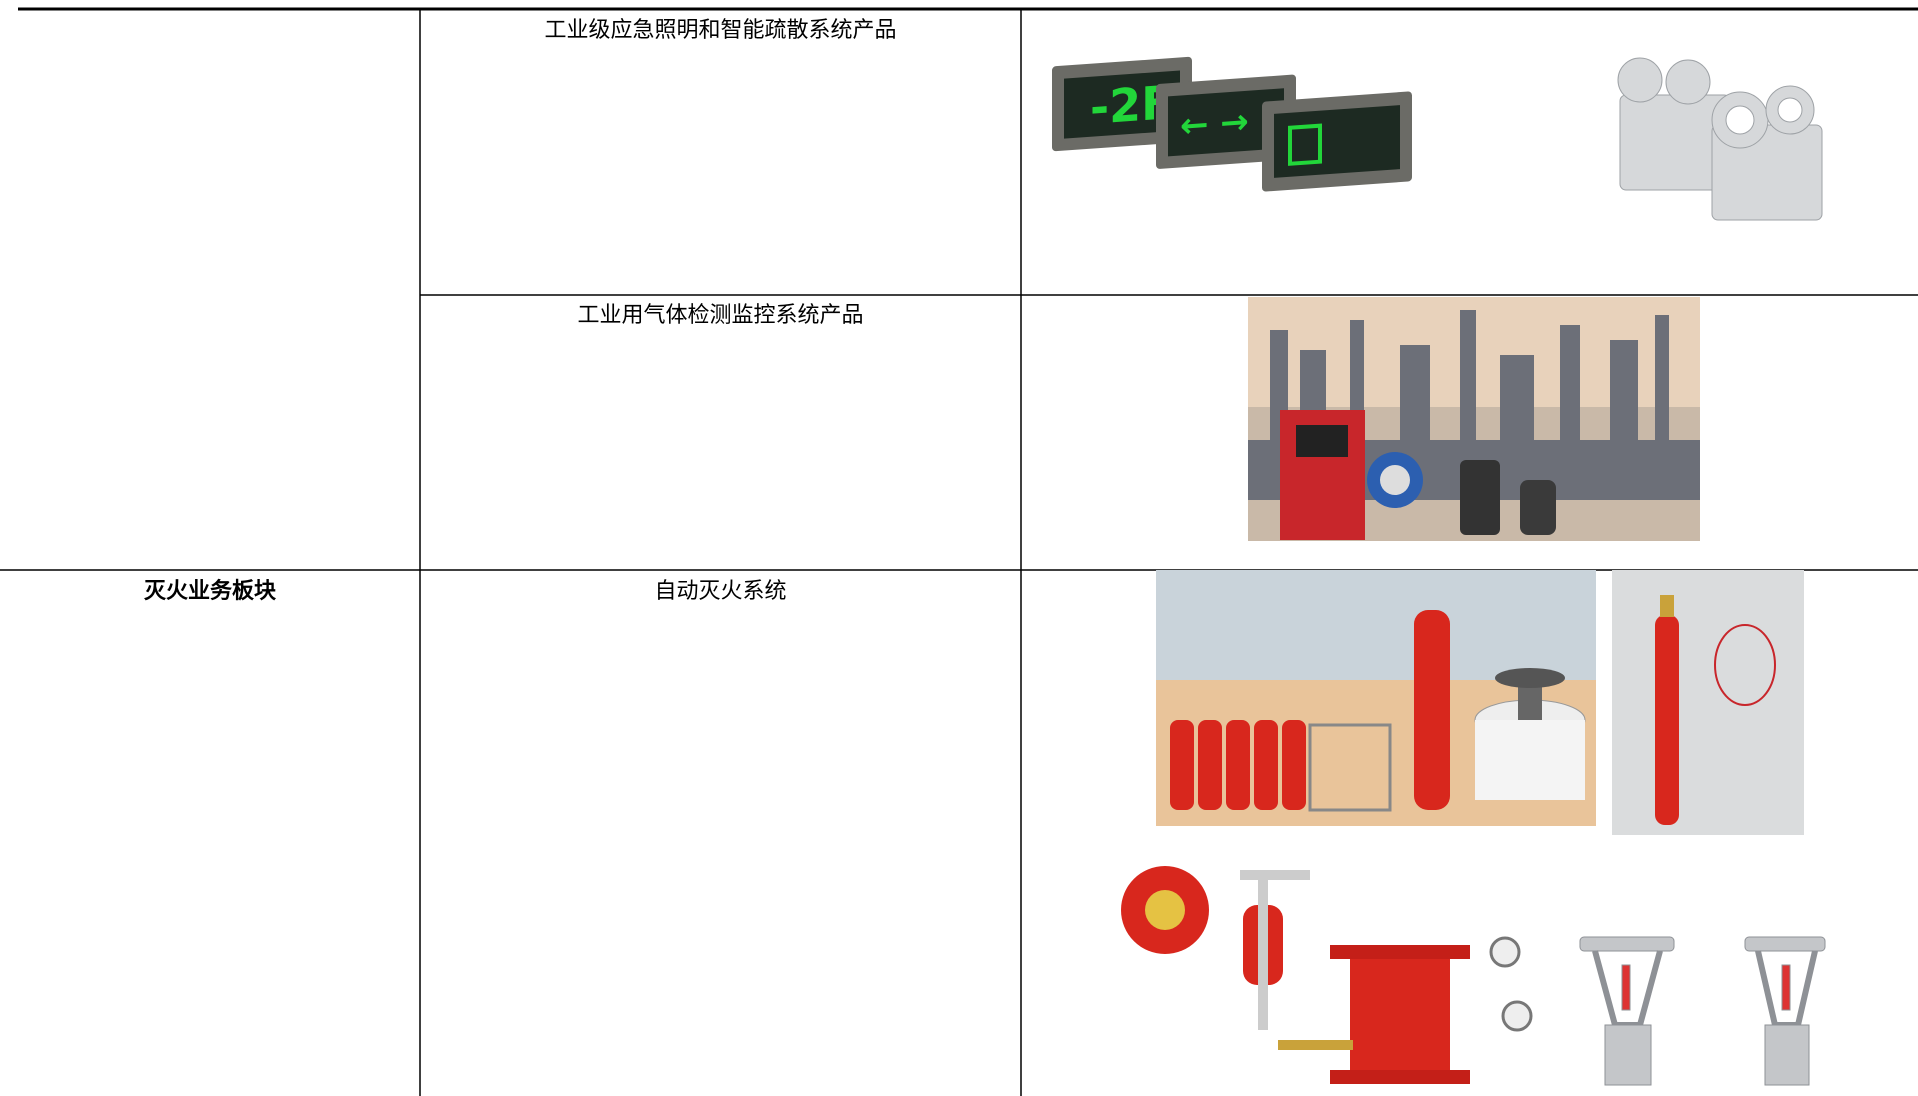  Describe the element at coordinates (720, 590) in the screenshot. I see `product-name: 自动灭火系统` at that location.